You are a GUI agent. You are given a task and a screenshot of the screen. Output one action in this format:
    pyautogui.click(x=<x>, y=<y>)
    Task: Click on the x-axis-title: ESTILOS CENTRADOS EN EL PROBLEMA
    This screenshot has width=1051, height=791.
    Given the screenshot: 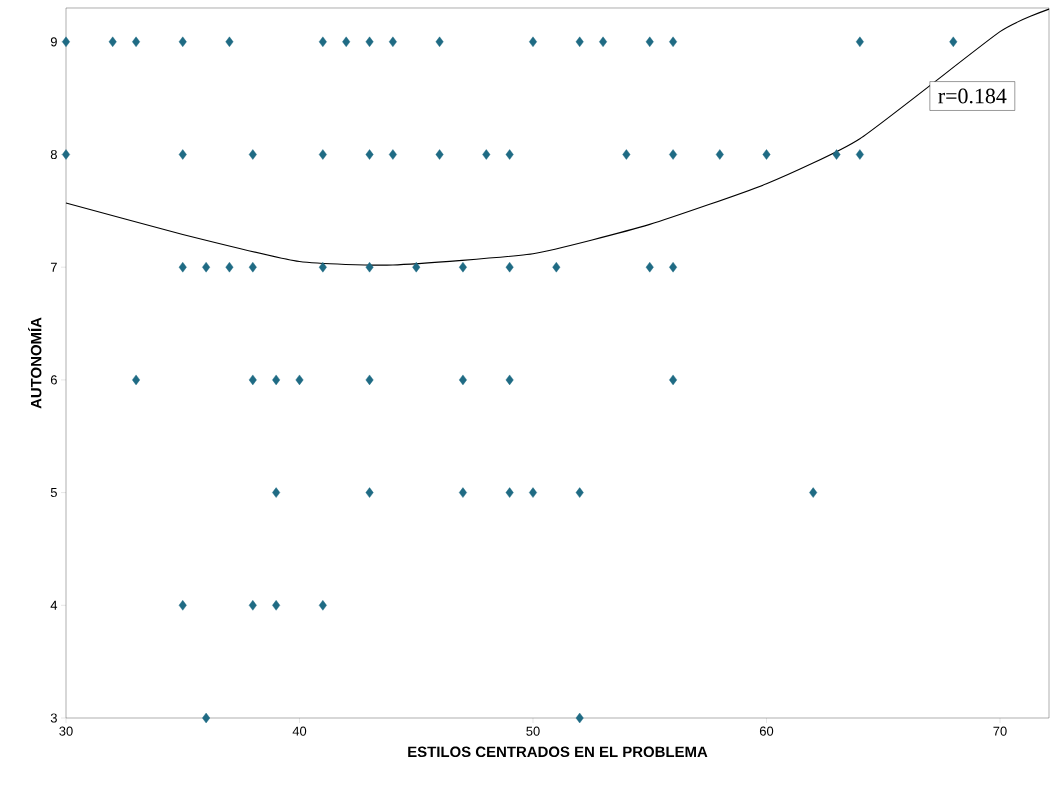 What is the action you would take?
    pyautogui.click(x=558, y=752)
    